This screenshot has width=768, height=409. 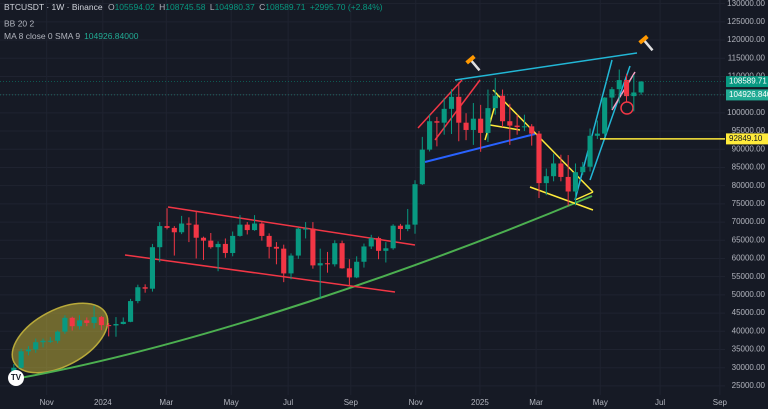 What do you see at coordinates (19, 23) in the screenshot?
I see `indicator: BB 20 2` at bounding box center [19, 23].